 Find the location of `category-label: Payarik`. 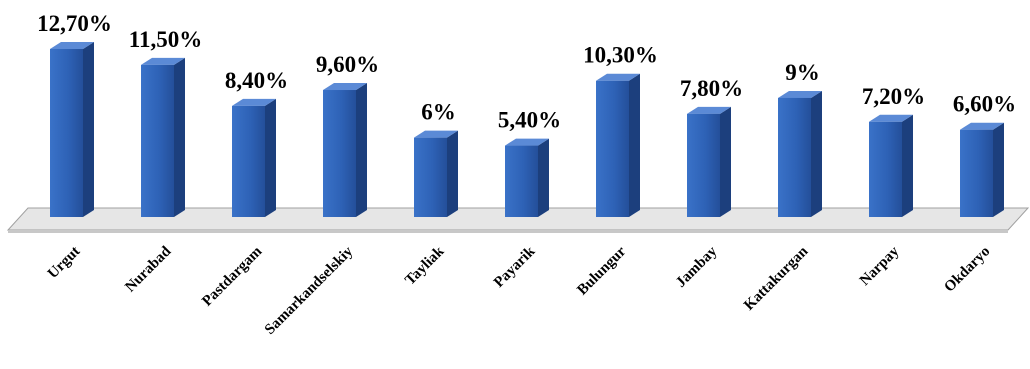

category-label: Payarik is located at coordinates (515, 267).